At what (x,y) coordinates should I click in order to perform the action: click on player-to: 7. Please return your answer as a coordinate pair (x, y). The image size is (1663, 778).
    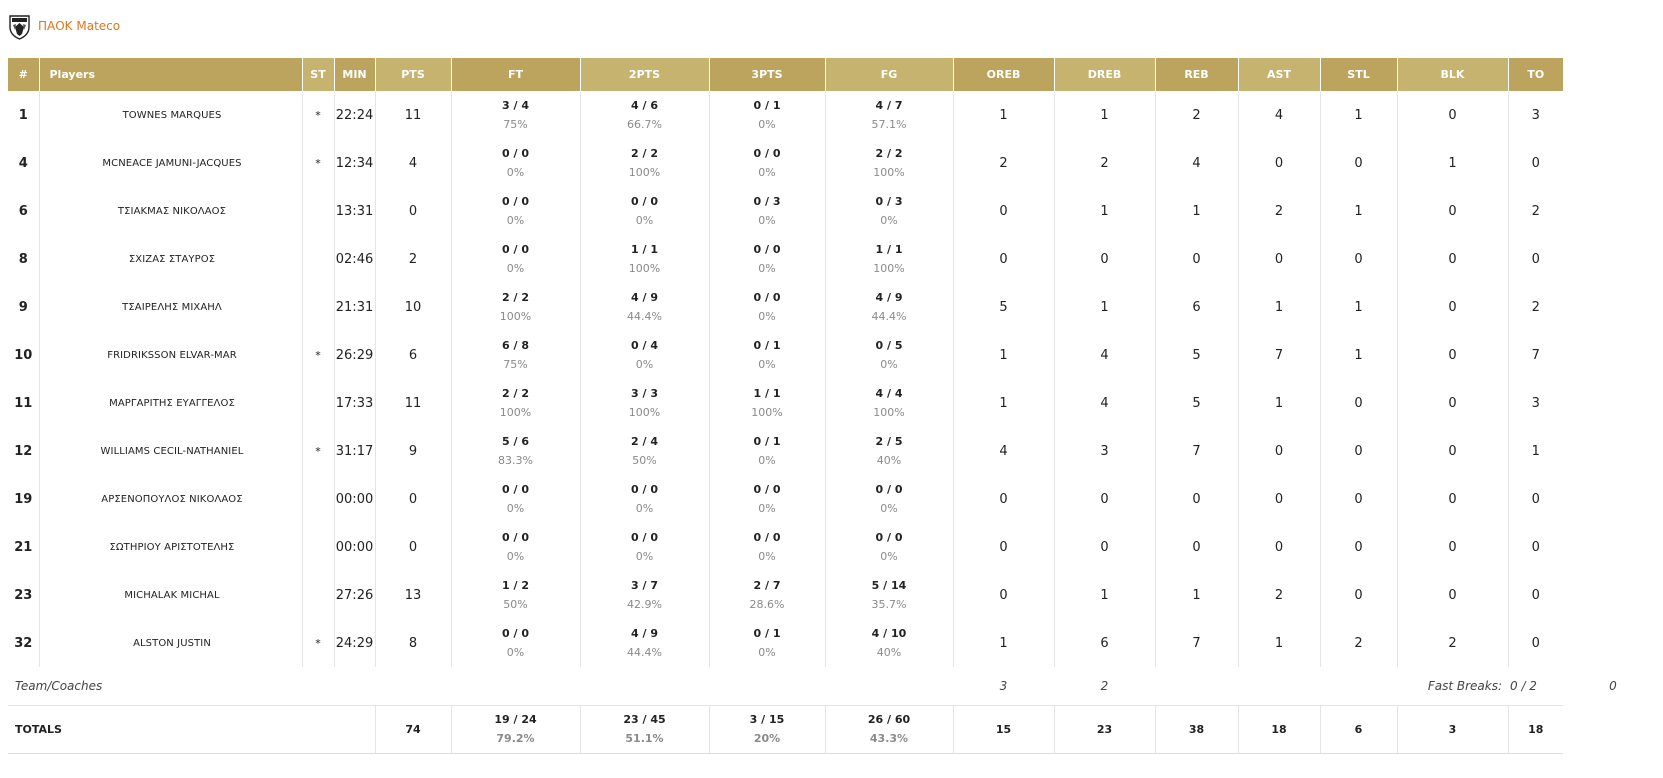
    Looking at the image, I should click on (1535, 355).